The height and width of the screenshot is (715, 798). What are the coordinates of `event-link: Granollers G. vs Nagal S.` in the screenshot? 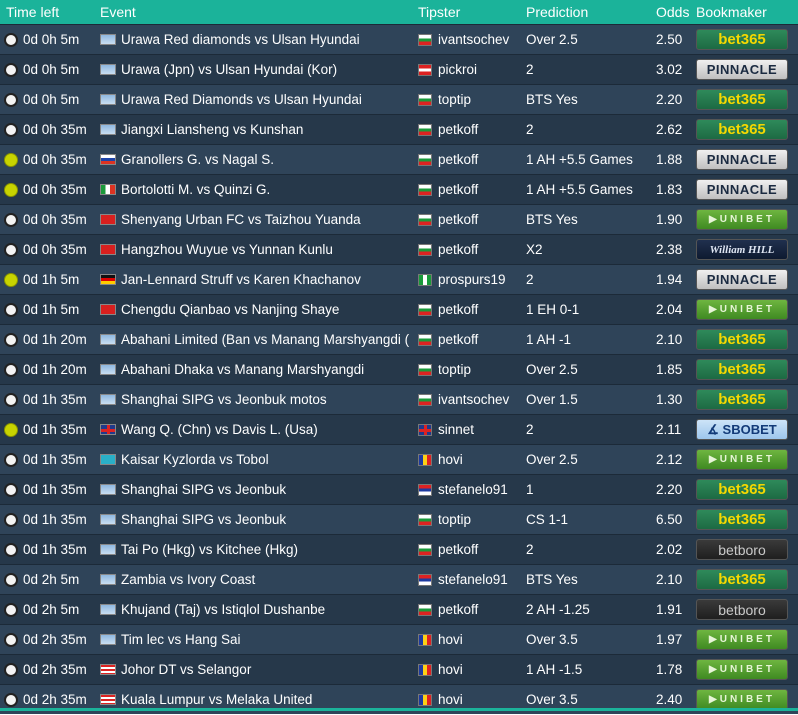 It's located at (198, 159).